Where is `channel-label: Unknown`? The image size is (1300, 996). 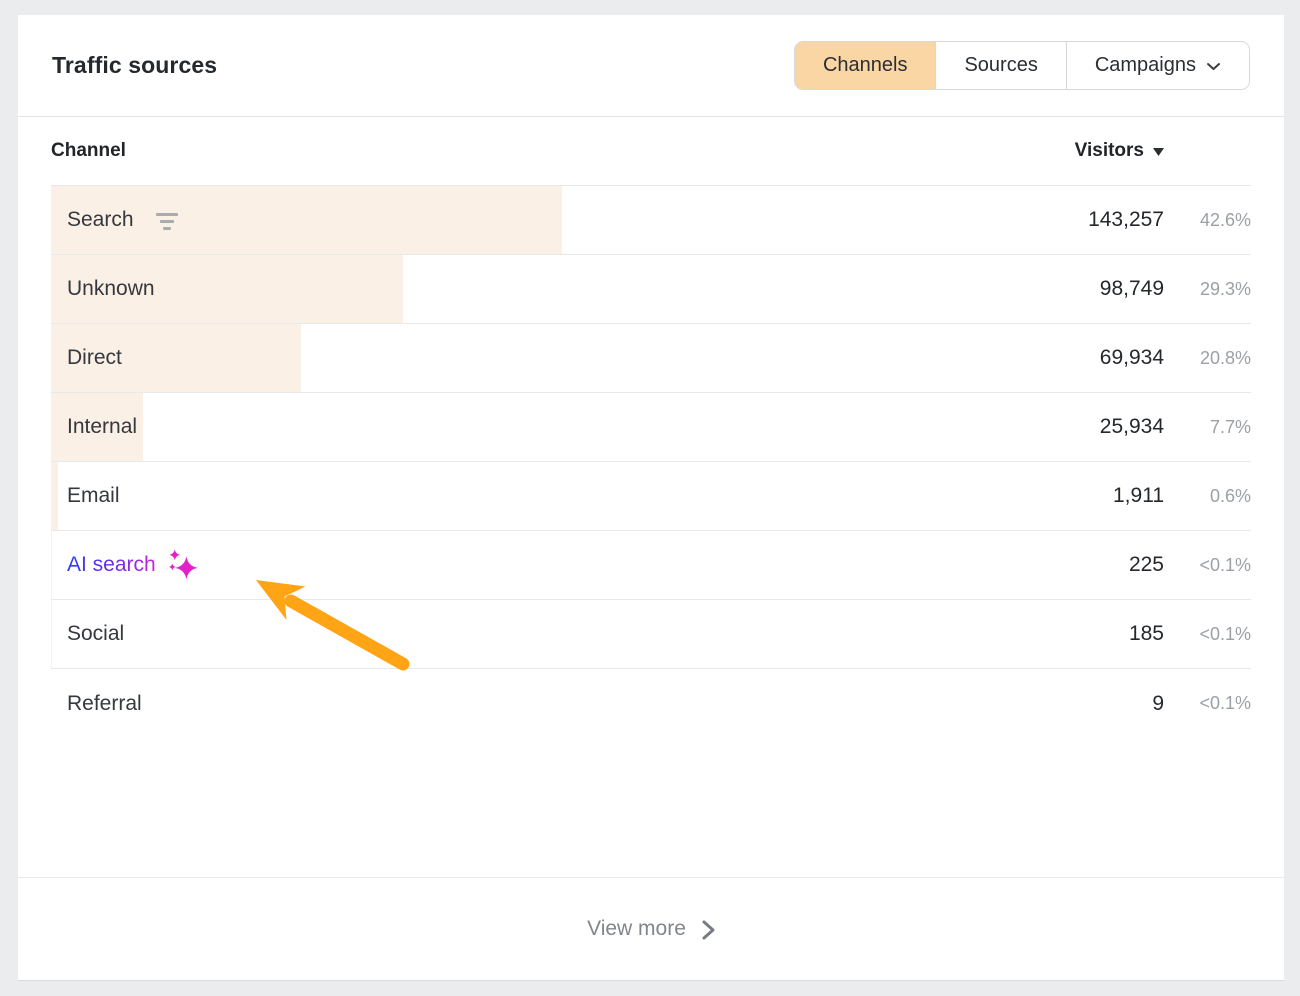 channel-label: Unknown is located at coordinates (111, 288).